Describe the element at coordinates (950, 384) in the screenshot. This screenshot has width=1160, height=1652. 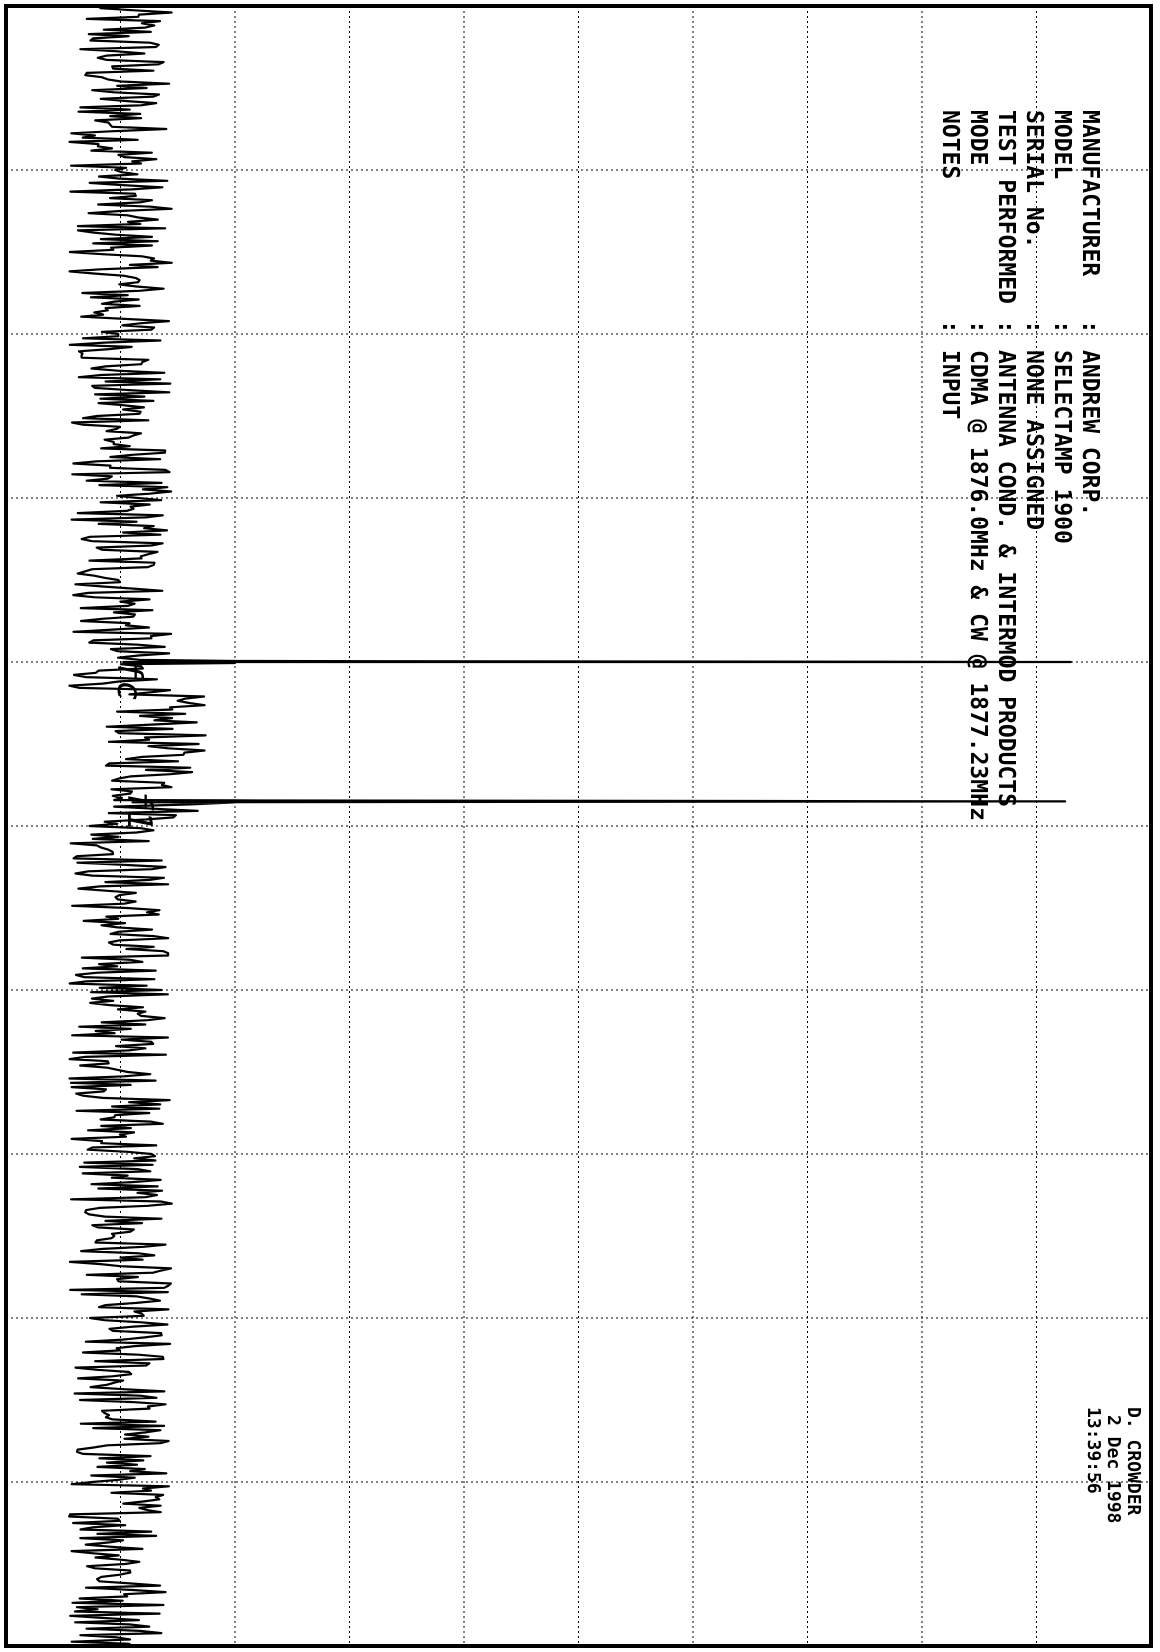
I see `info-value-notes: INPUT` at that location.